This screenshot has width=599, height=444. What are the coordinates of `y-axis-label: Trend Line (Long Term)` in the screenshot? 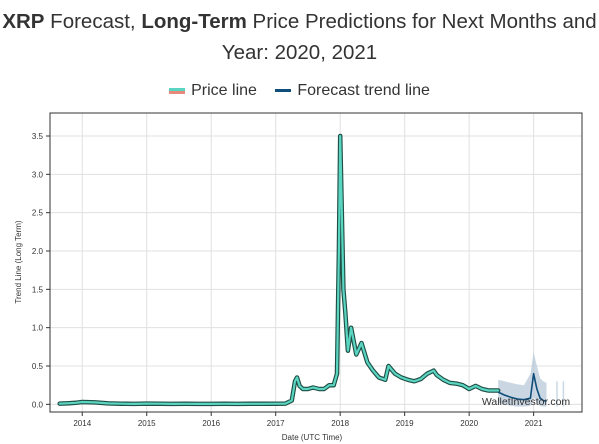 It's located at (18, 261).